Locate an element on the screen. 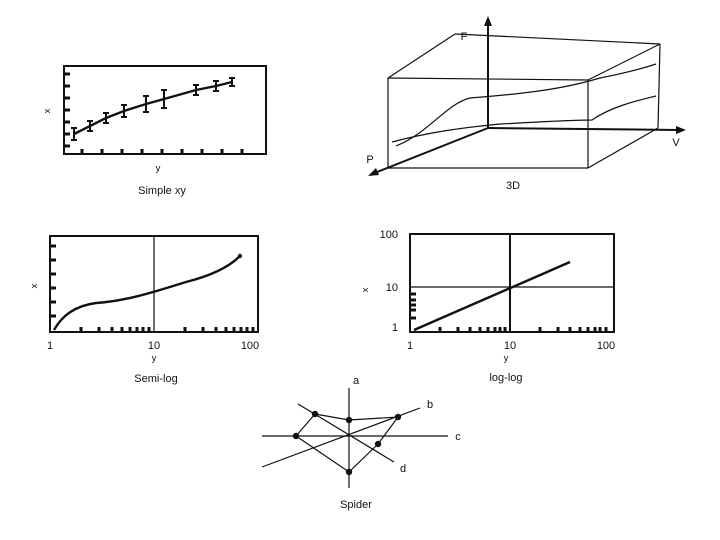  spider-panel: a b c d Spider is located at coordinates (361, 443).